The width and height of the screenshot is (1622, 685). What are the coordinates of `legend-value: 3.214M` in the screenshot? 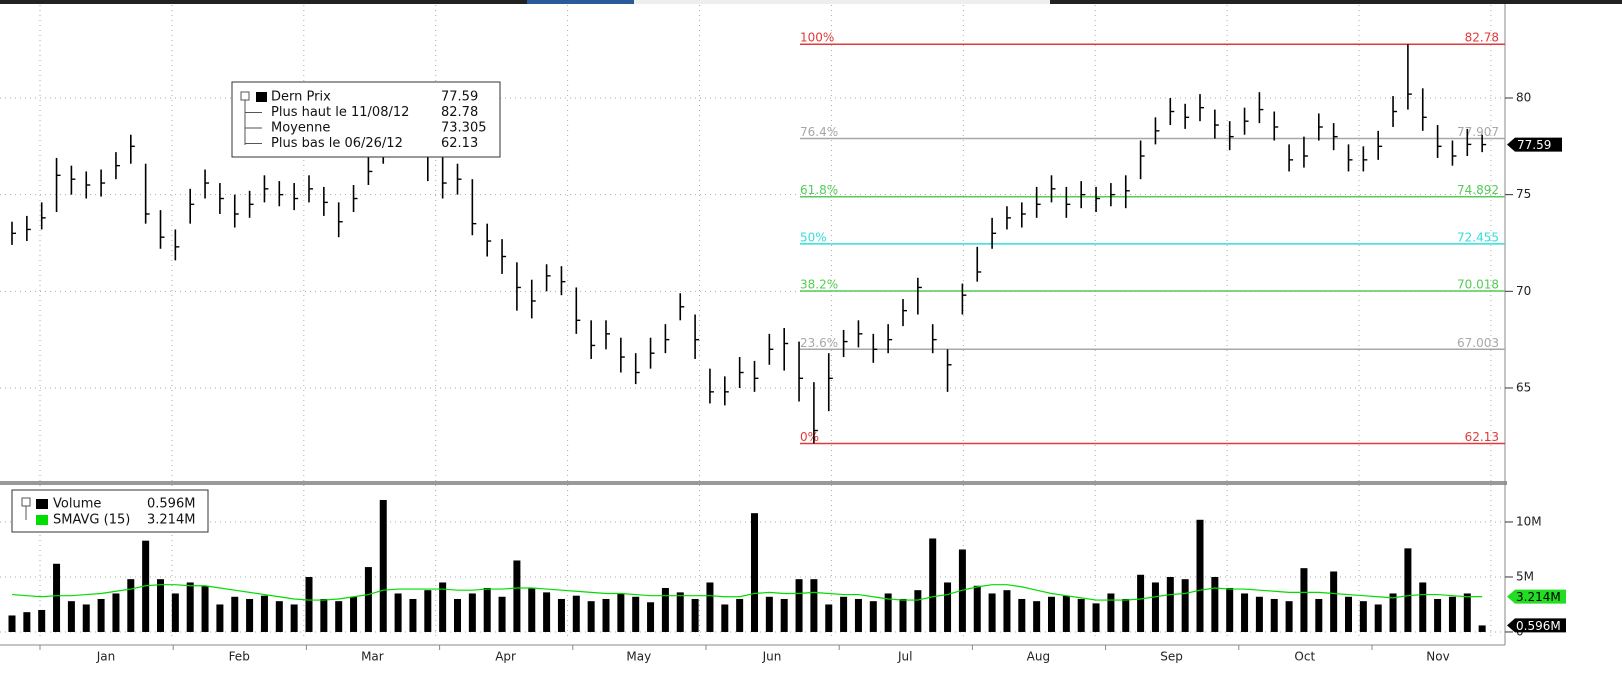 It's located at (171, 520).